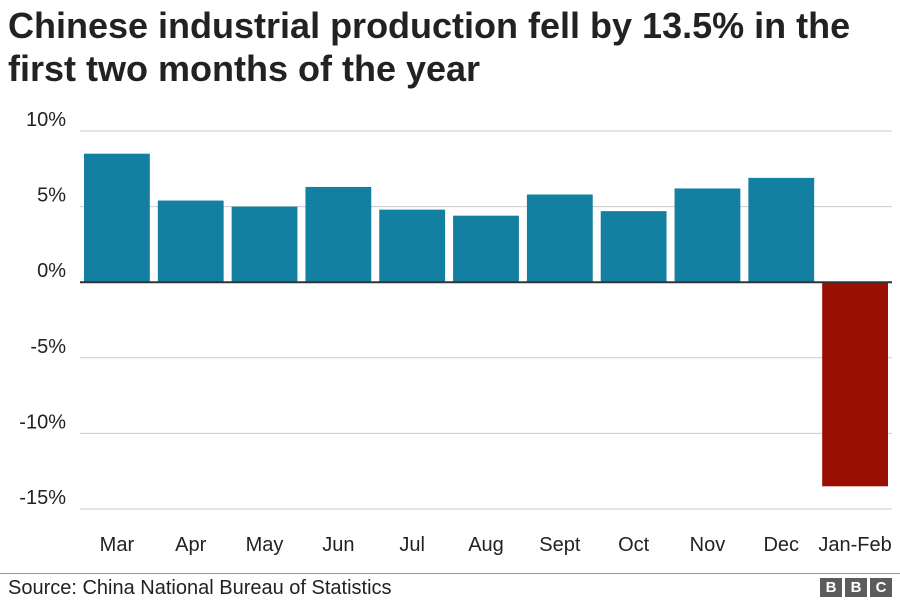 This screenshot has height=600, width=900. What do you see at coordinates (633, 247) in the screenshot?
I see `bar-oct` at bounding box center [633, 247].